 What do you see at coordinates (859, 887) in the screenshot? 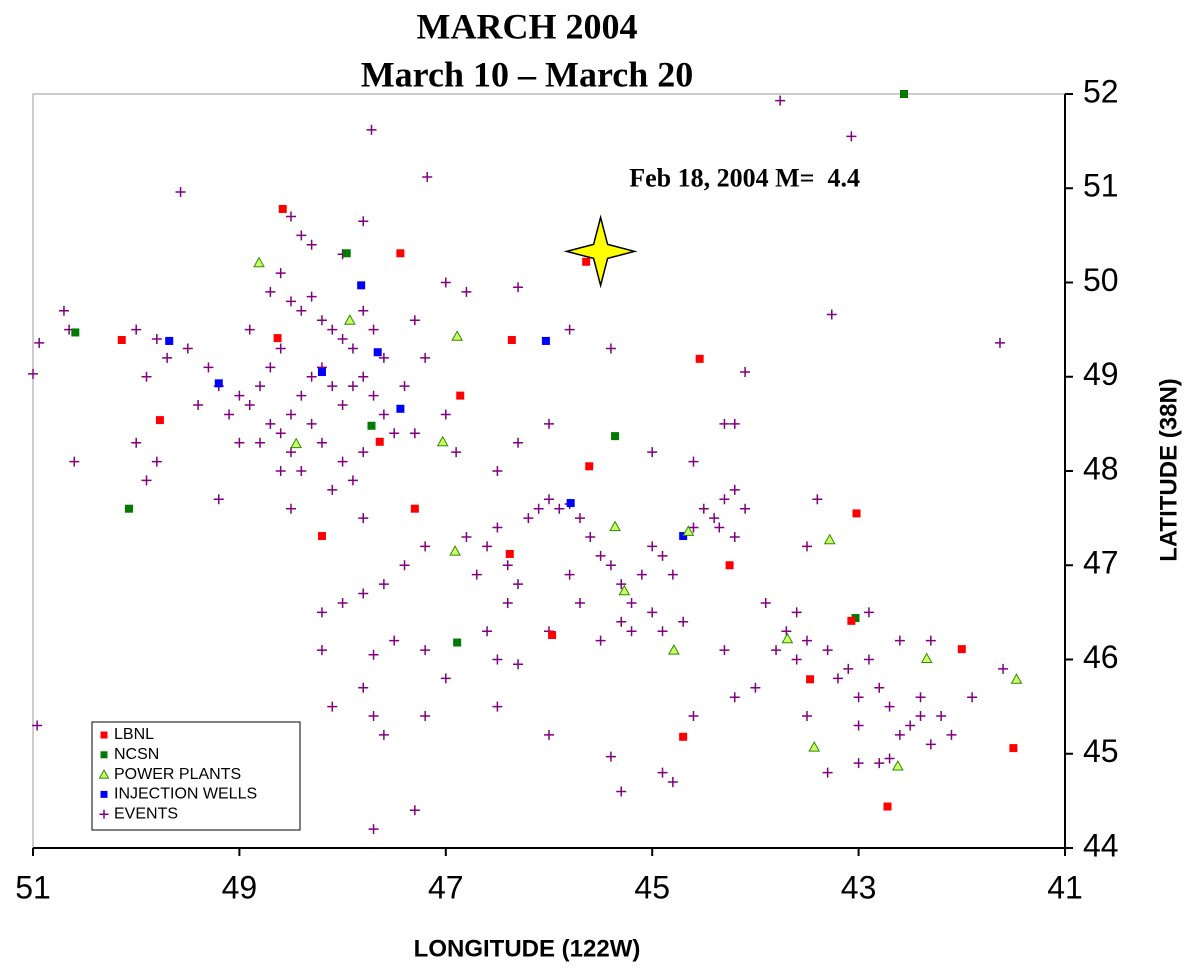
I see `x-tick-label: 43` at bounding box center [859, 887].